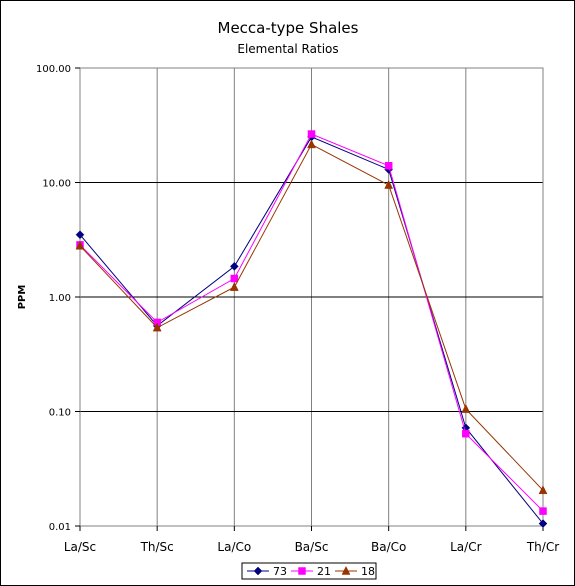 The width and height of the screenshot is (575, 586). Describe the element at coordinates (465, 547) in the screenshot. I see `x-tick-label: La/Cr` at that location.